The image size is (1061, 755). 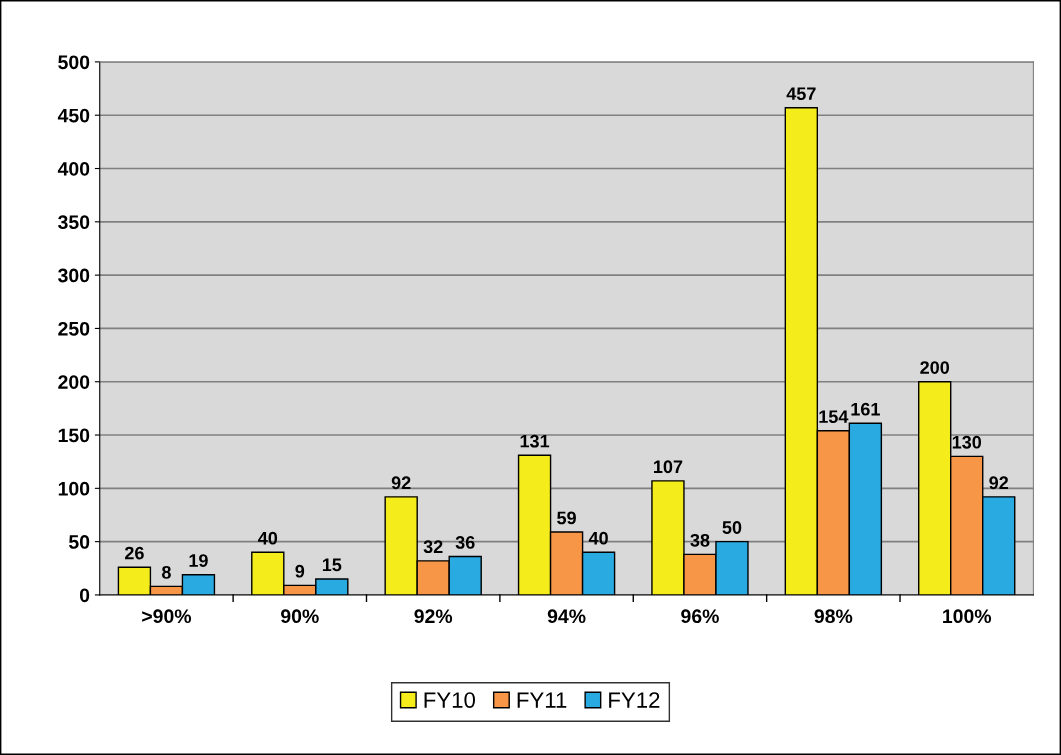 What do you see at coordinates (967, 442) in the screenshot?
I see `data-label: 130` at bounding box center [967, 442].